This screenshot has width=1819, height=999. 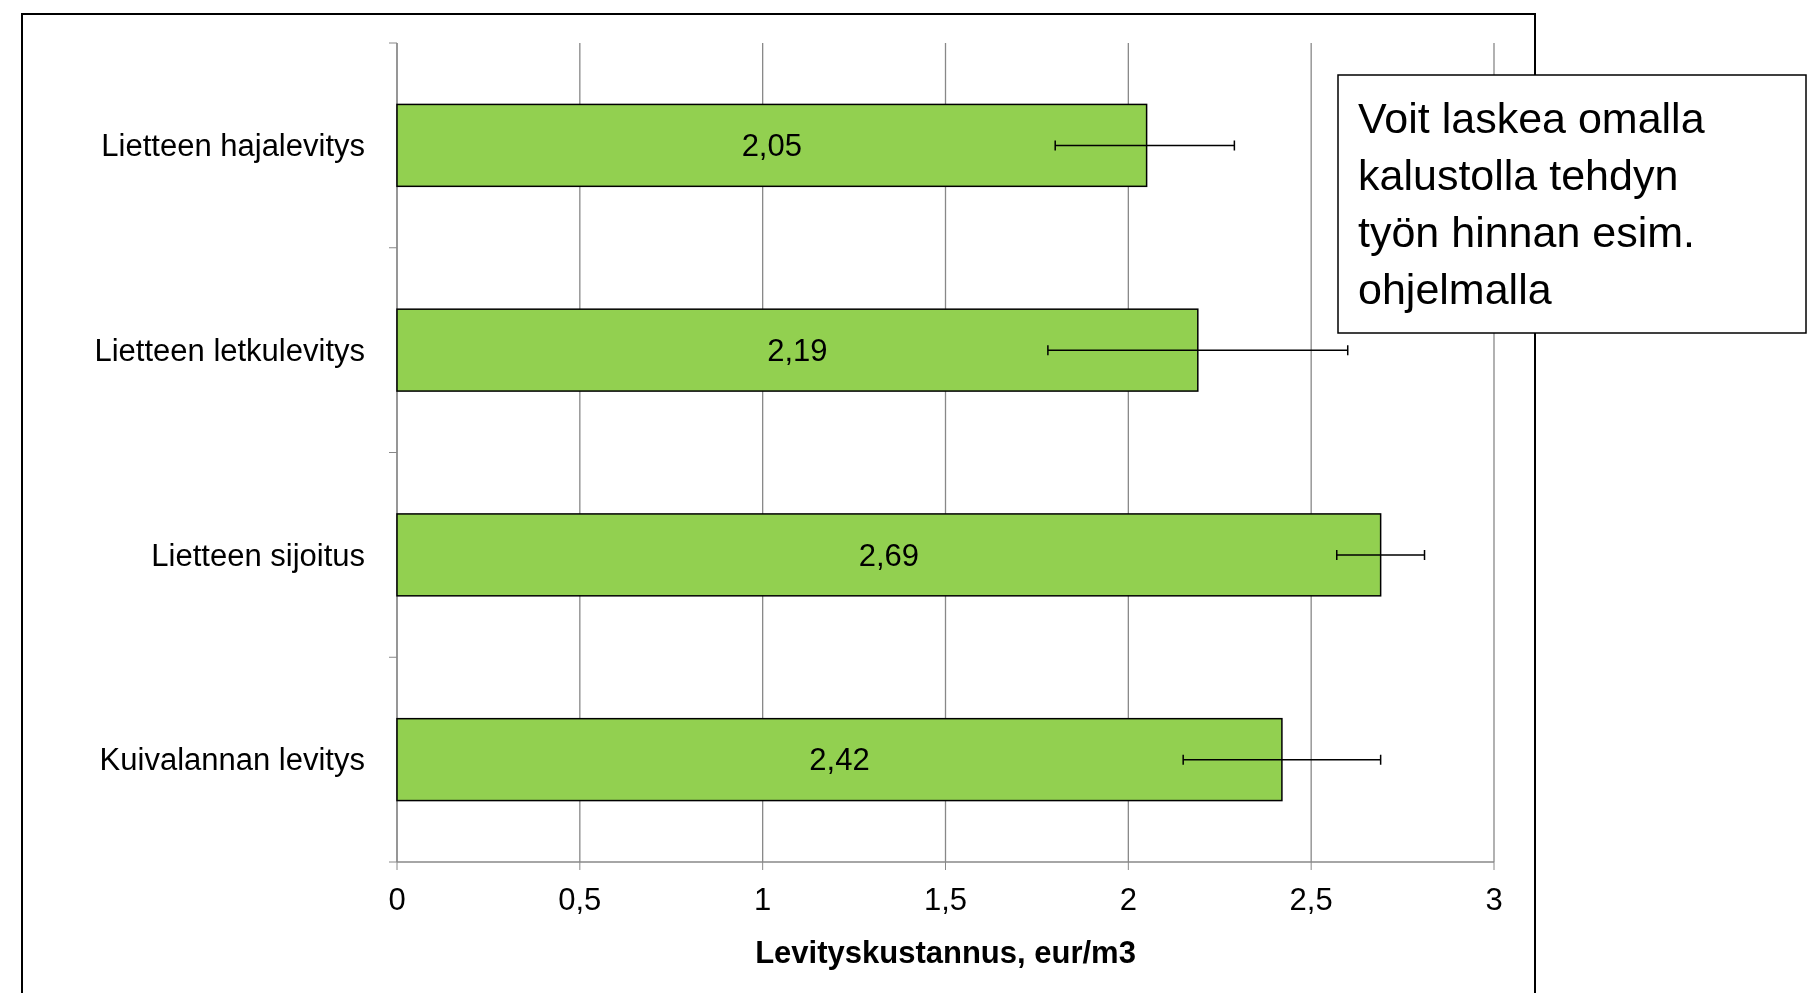 I want to click on x-tick-label: 1,5, so click(x=945, y=899).